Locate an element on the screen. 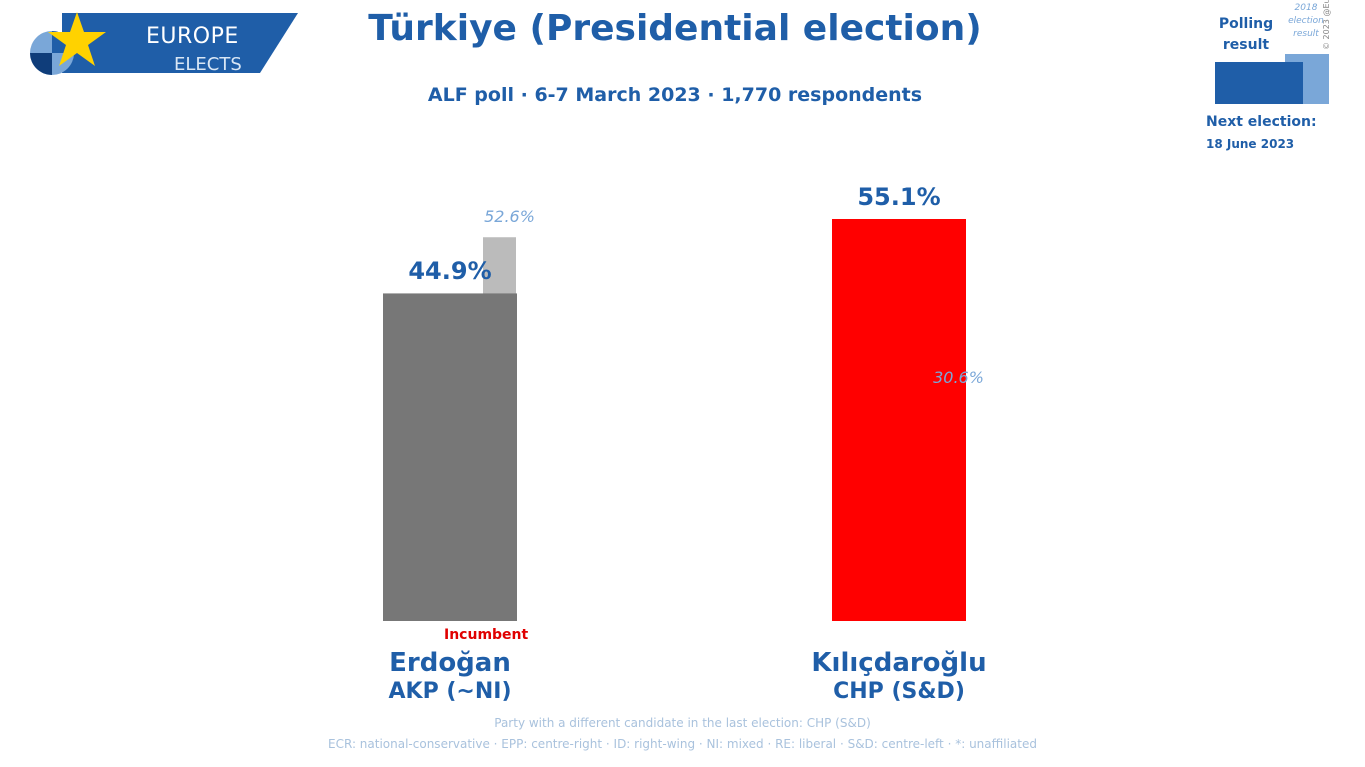  candidate-name: Kılıçdaroğlu is located at coordinates (899, 663).